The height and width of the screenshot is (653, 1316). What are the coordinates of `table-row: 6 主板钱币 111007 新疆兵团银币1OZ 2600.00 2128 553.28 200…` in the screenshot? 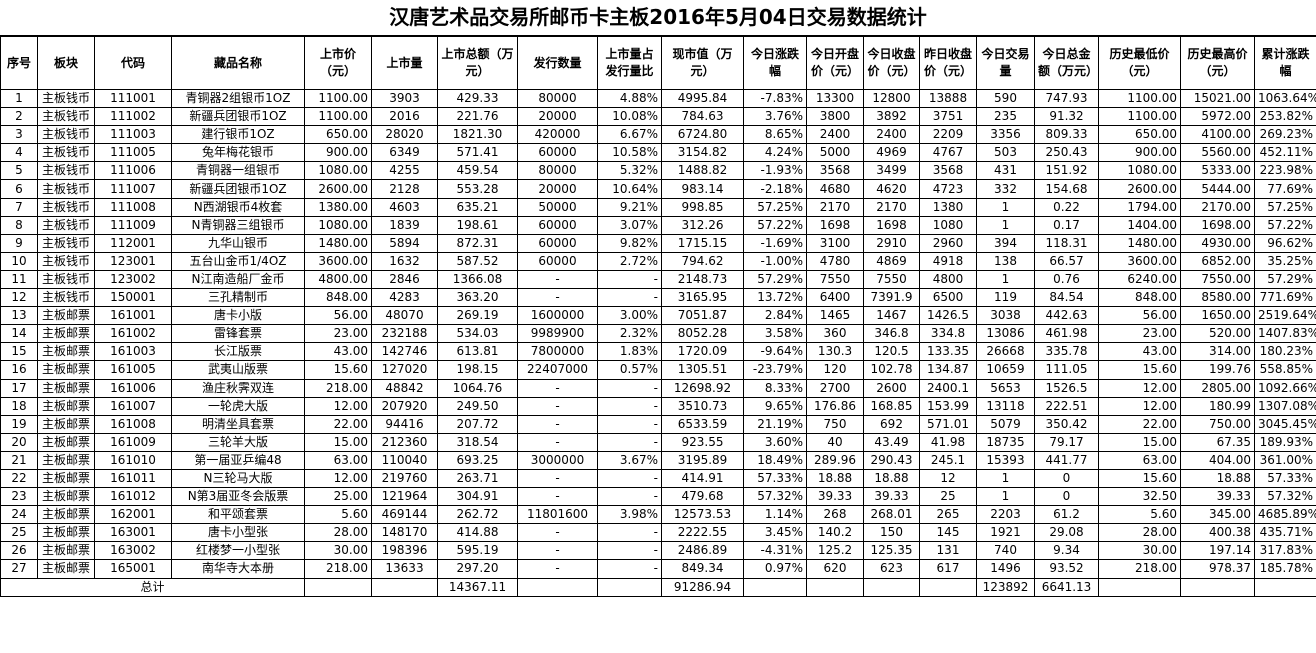 It's located at (658, 189).